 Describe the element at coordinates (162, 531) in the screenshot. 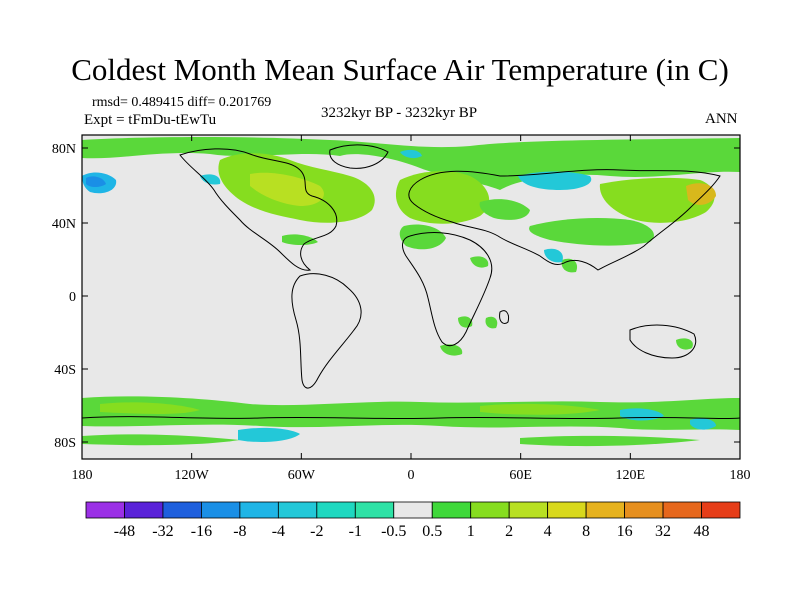

I see `colorbar-label: -32` at that location.